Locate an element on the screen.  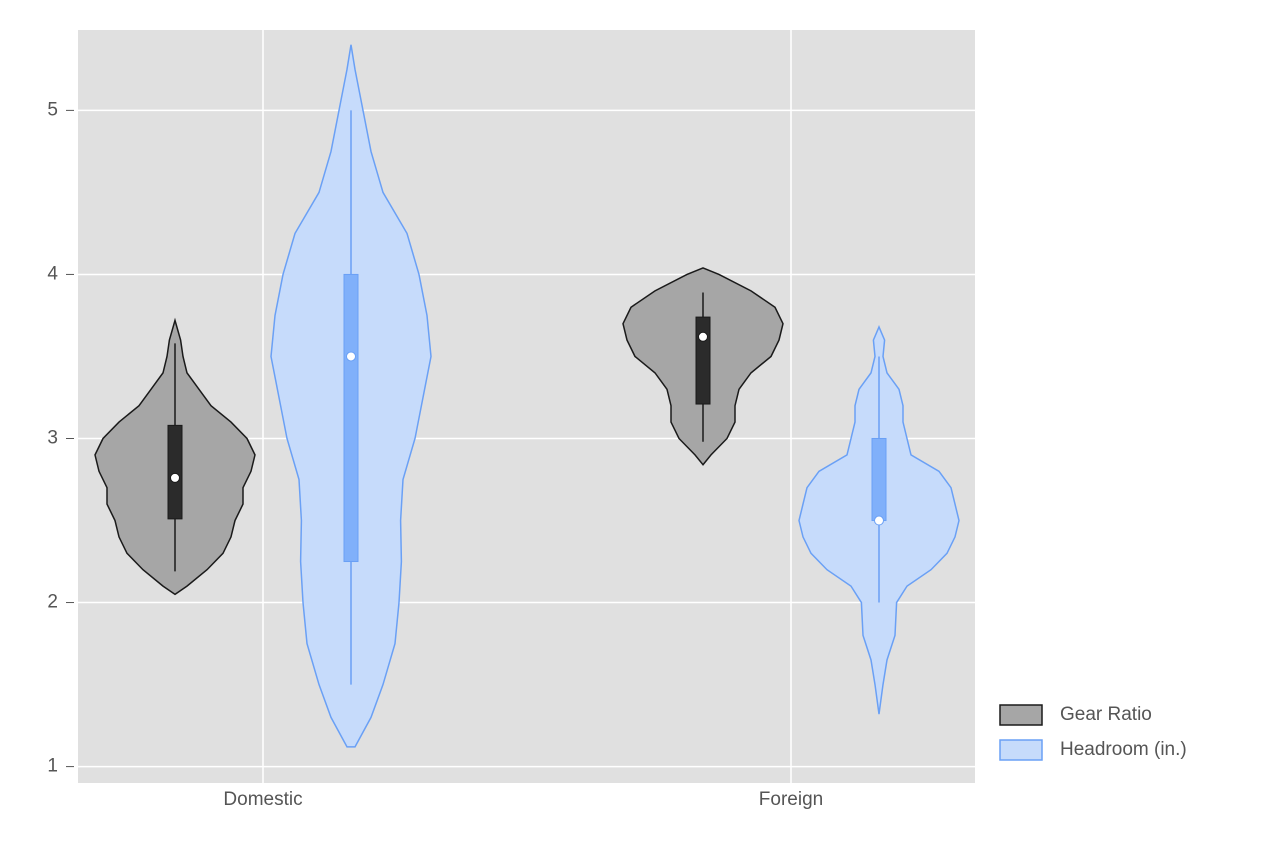
x-tick-label: Foreign is located at coordinates (791, 799).